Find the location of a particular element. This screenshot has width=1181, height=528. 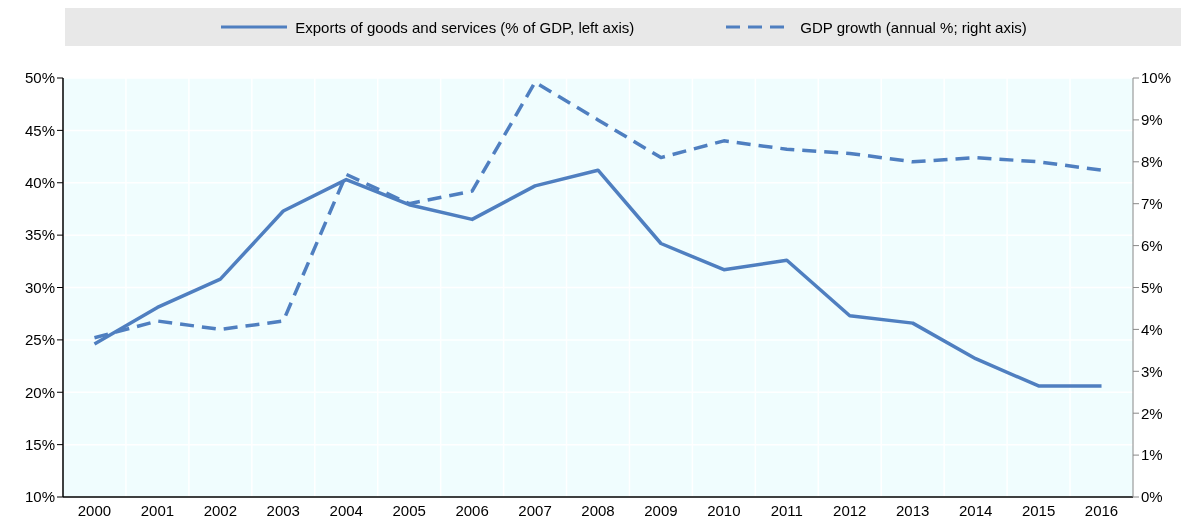

legend-label: GDP growth (annual %; right axis) is located at coordinates (913, 27).